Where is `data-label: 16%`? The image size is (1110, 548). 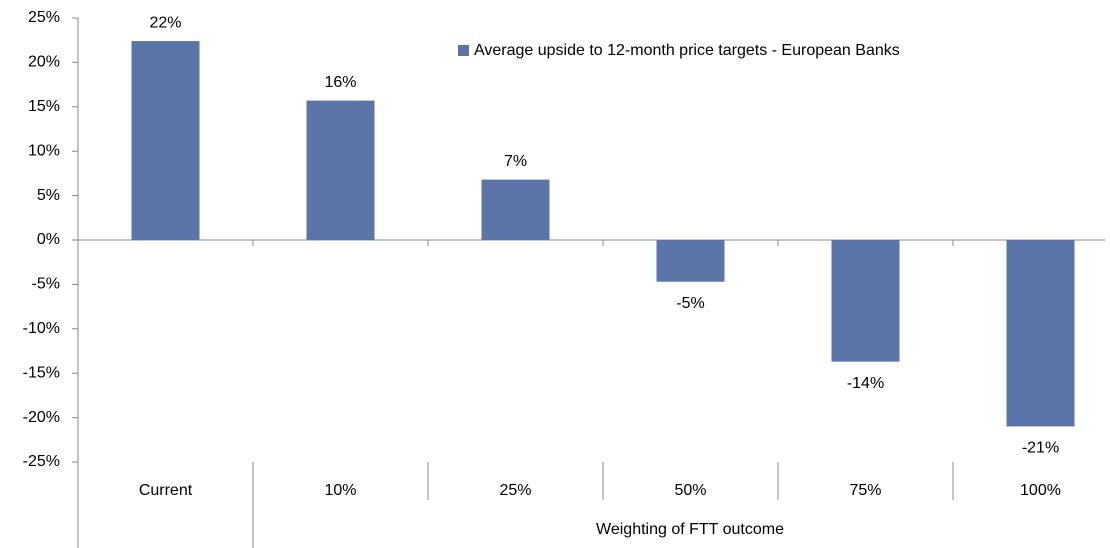
data-label: 16% is located at coordinates (340, 82).